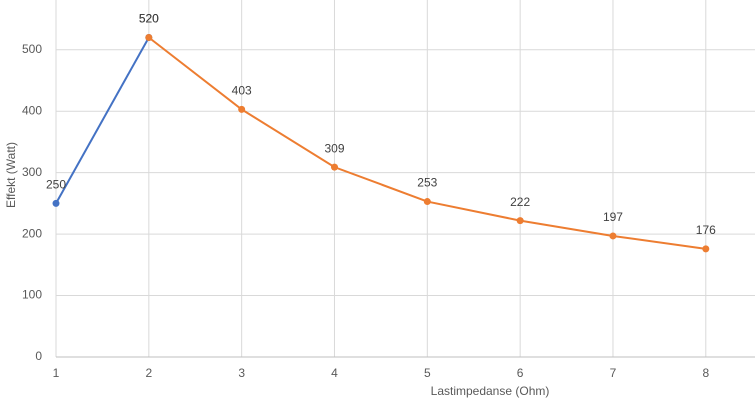 The image size is (755, 405). I want to click on x-tick-label: 7, so click(613, 373).